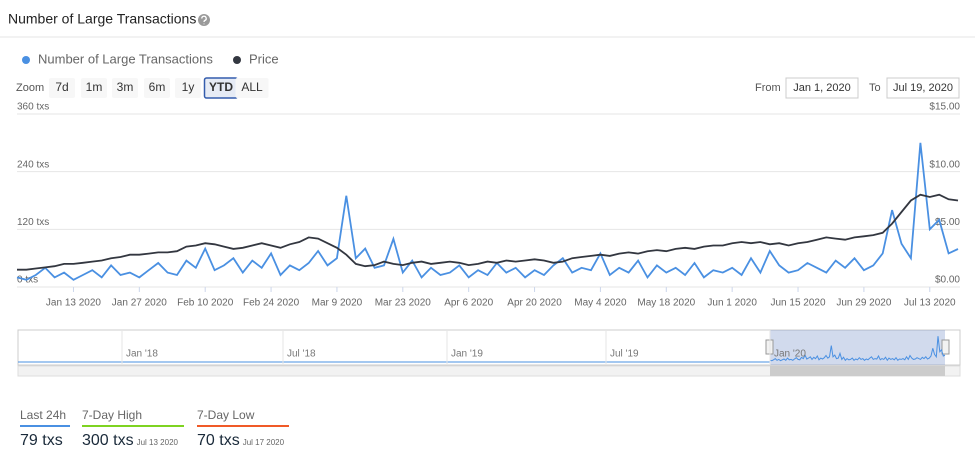 The image size is (975, 463). Describe the element at coordinates (732, 303) in the screenshot. I see `x-tick-label: Jun 1 2020` at that location.